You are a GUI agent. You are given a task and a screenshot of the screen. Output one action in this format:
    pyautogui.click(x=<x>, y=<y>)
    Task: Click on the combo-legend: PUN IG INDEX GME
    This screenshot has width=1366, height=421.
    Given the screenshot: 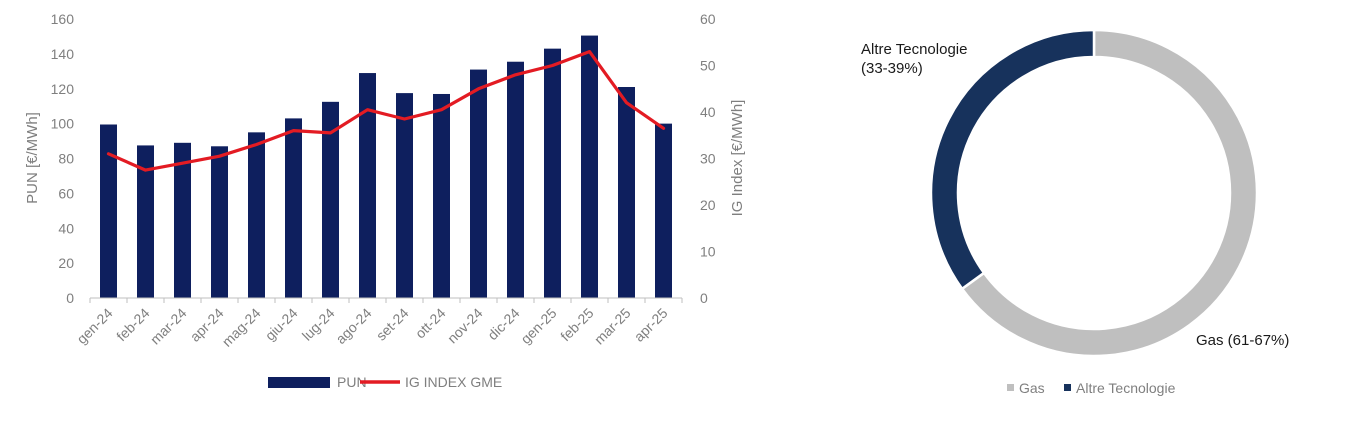 What is the action you would take?
    pyautogui.click(x=385, y=382)
    